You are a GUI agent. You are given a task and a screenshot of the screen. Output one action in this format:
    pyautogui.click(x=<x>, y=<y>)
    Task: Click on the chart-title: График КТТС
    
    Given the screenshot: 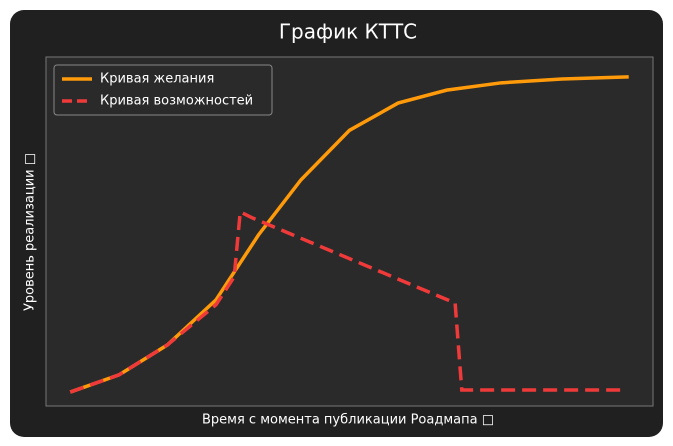 What is the action you would take?
    pyautogui.click(x=348, y=32)
    